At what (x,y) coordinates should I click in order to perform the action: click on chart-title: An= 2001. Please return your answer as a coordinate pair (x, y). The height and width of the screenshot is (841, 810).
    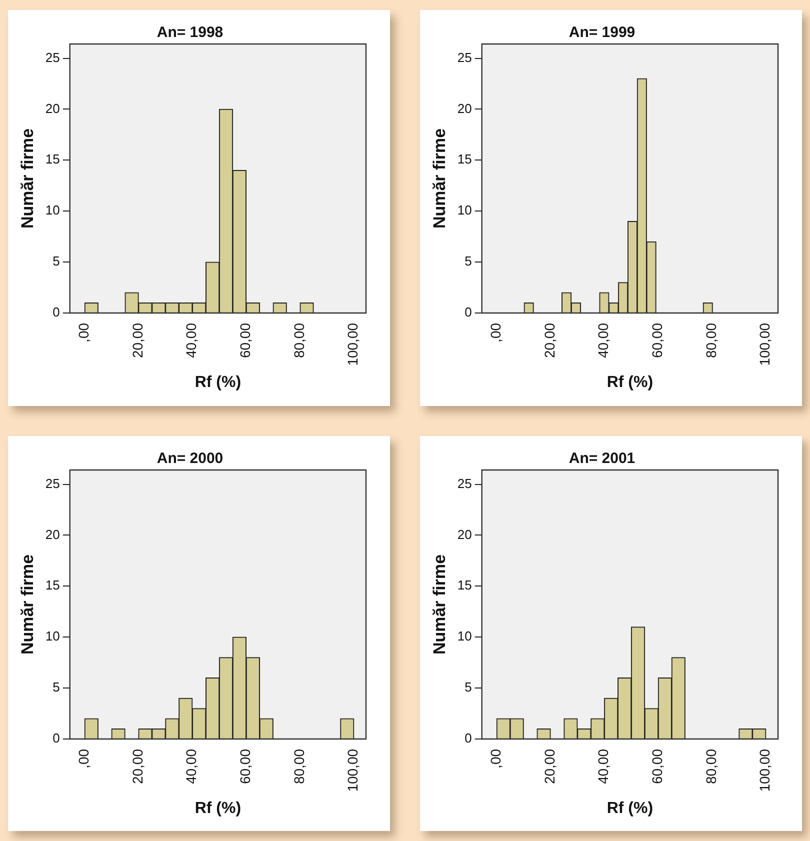
    Looking at the image, I should click on (602, 458).